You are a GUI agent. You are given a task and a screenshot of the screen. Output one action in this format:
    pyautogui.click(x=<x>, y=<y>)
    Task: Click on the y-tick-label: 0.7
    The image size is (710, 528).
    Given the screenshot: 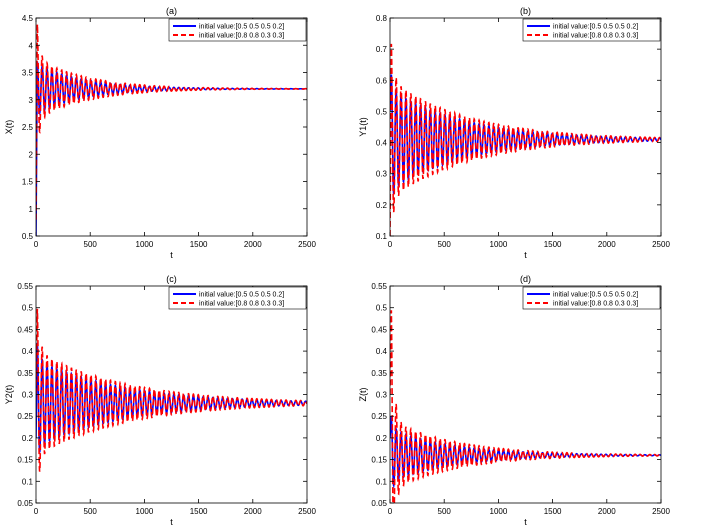 What is the action you would take?
    pyautogui.click(x=382, y=49)
    